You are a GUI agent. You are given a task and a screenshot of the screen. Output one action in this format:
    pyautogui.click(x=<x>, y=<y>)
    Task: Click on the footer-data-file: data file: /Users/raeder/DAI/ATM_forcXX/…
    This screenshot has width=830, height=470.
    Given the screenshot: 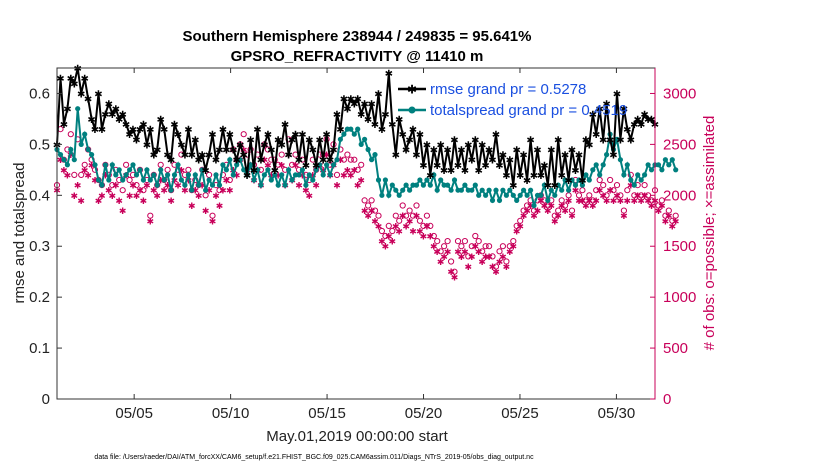 What is the action you would take?
    pyautogui.click(x=314, y=457)
    